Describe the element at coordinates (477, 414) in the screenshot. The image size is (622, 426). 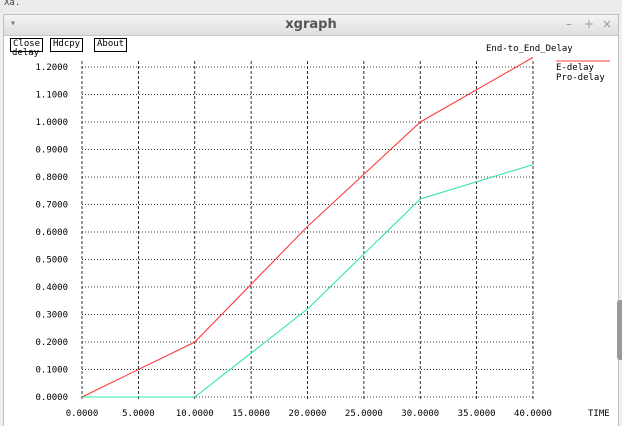
I see `x-tick-label: 35.0000` at that location.